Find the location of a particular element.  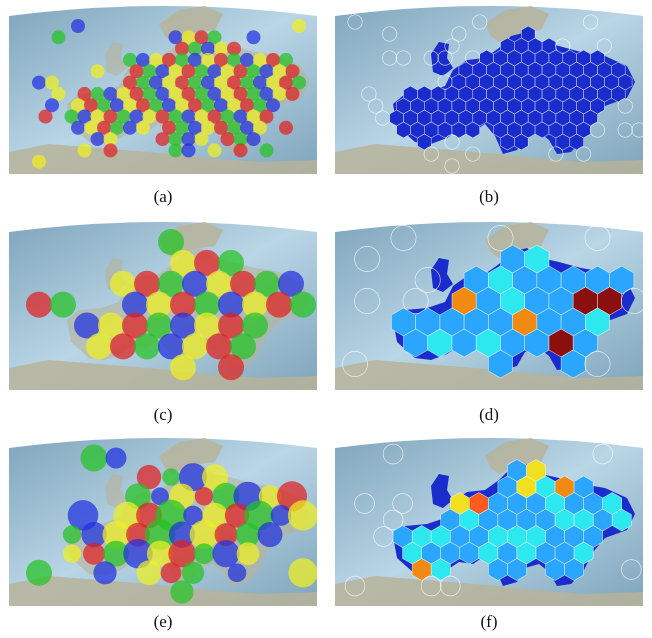

panel-b is located at coordinates (489, 88).